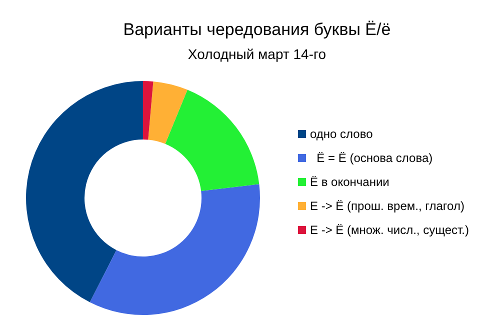  Describe the element at coordinates (371, 158) in the screenshot. I see `legend-label: Ё = Ё (основа слова)` at that location.